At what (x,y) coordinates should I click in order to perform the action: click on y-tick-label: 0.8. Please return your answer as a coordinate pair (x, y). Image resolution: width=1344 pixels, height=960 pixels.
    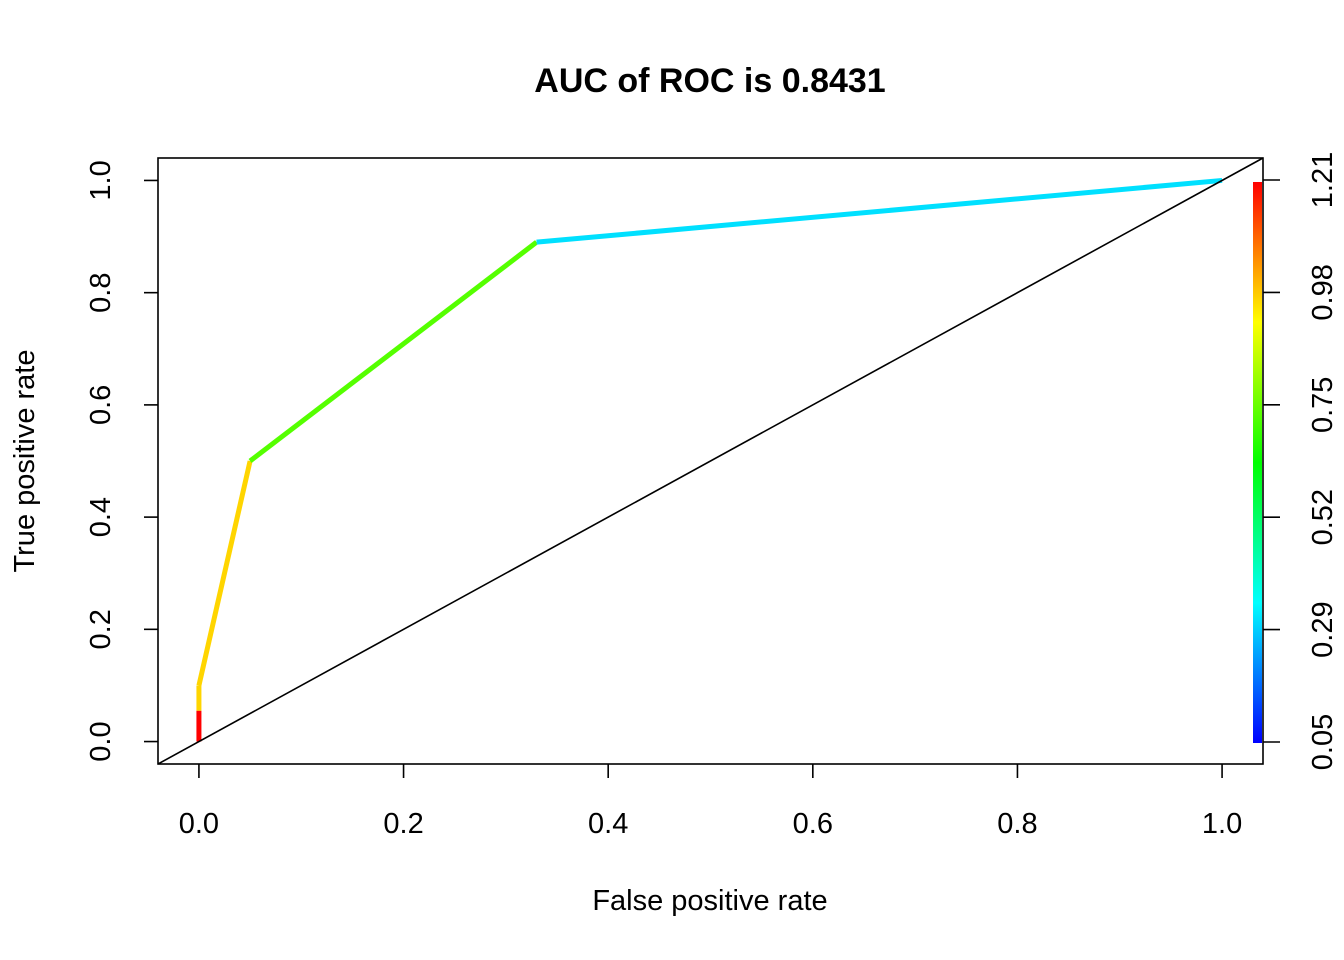
    Looking at the image, I should click on (101, 293).